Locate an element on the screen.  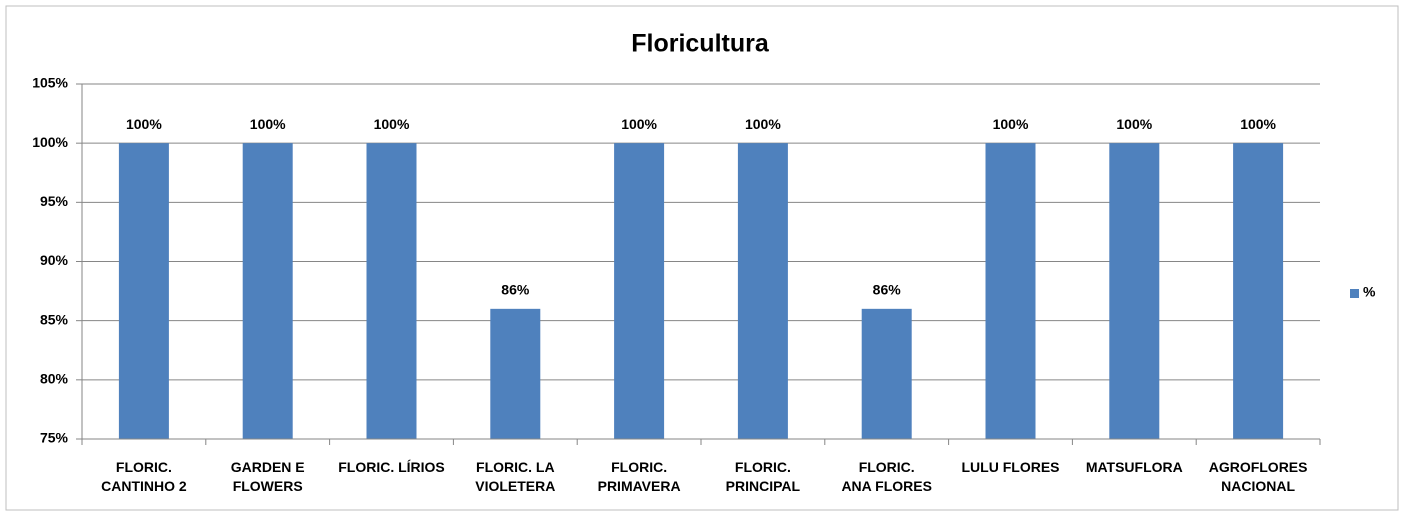
x-tick-label: FLORIC. PRIMAVERA is located at coordinates (639, 476).